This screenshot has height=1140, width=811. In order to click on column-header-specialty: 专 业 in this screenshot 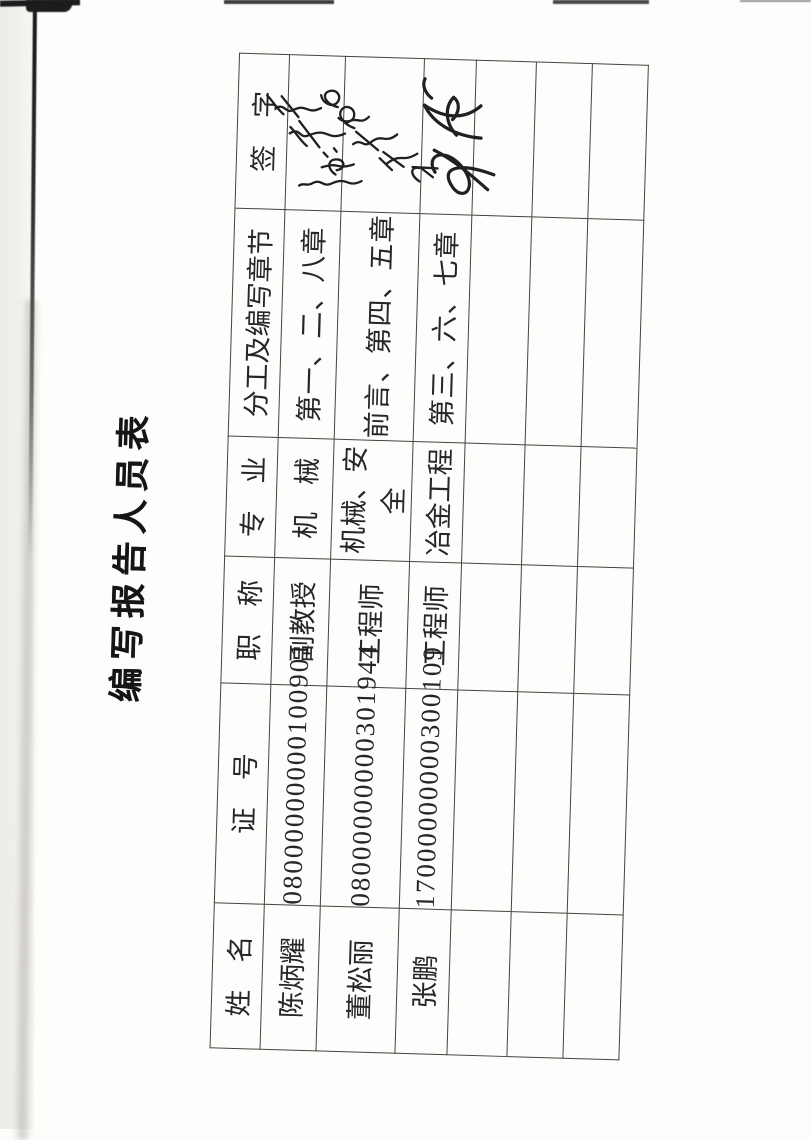, I will do `click(251, 497)`.